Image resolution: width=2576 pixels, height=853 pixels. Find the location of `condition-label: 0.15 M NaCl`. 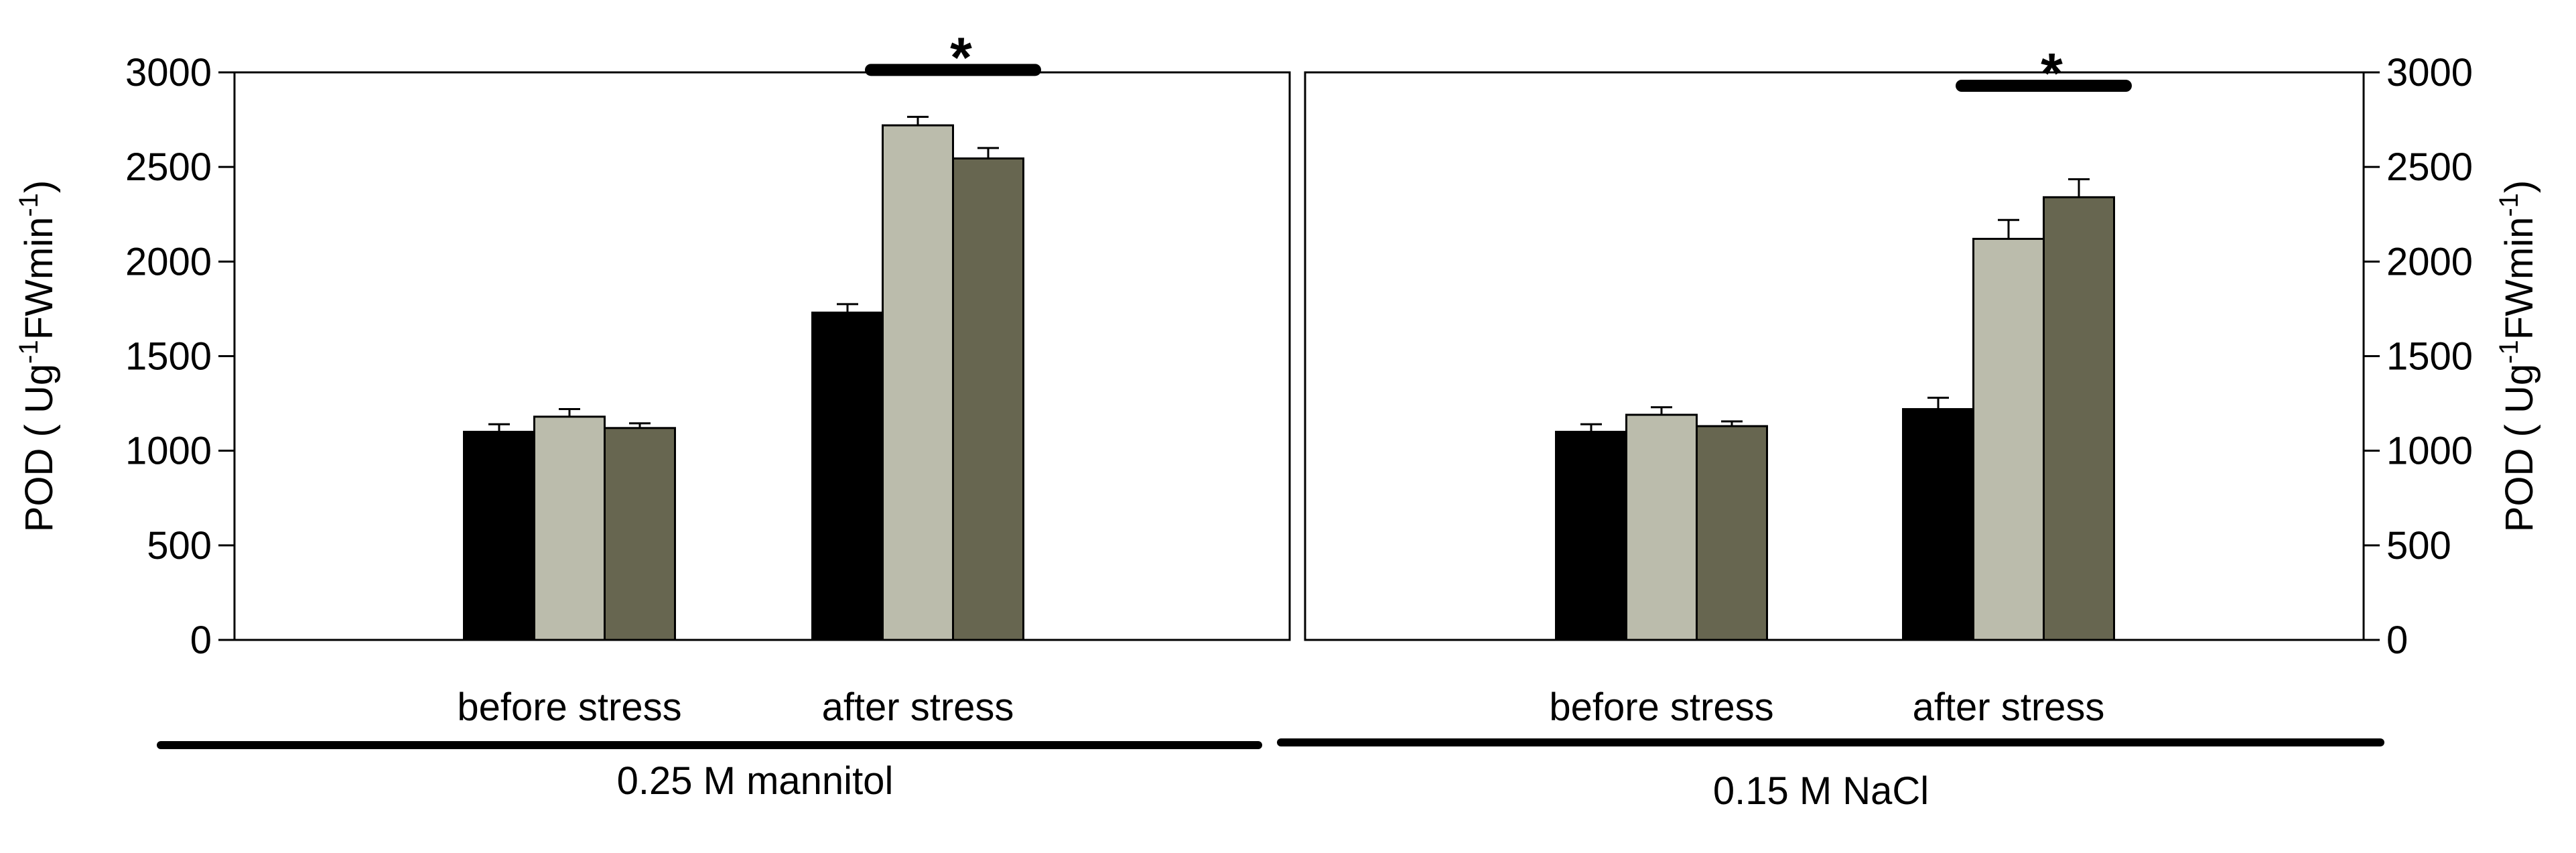

condition-label: 0.15 M NaCl is located at coordinates (1821, 791).